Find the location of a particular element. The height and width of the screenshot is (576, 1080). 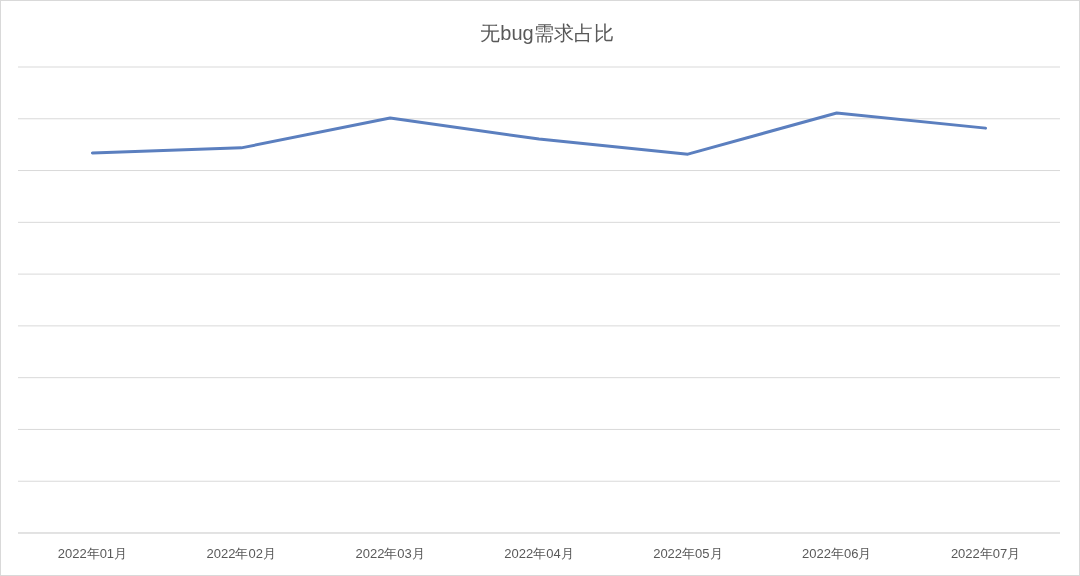

x-tick-label: 2022年02月 is located at coordinates (241, 553).